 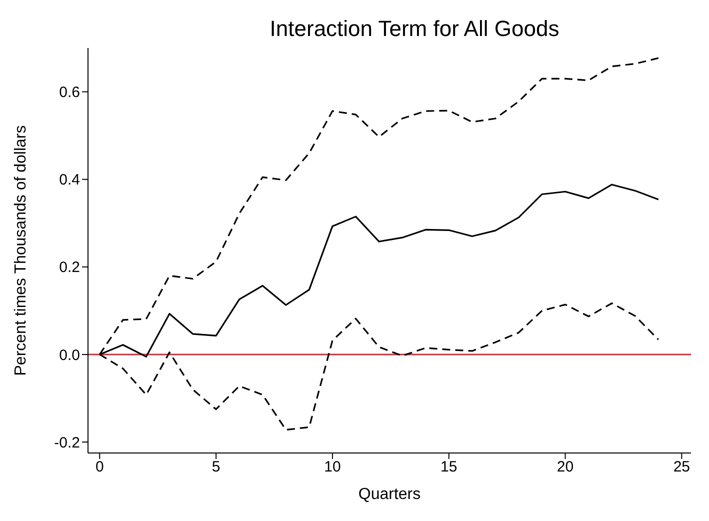 I want to click on y-axis-title: Percent times Thousands of dollars, so click(x=21, y=250).